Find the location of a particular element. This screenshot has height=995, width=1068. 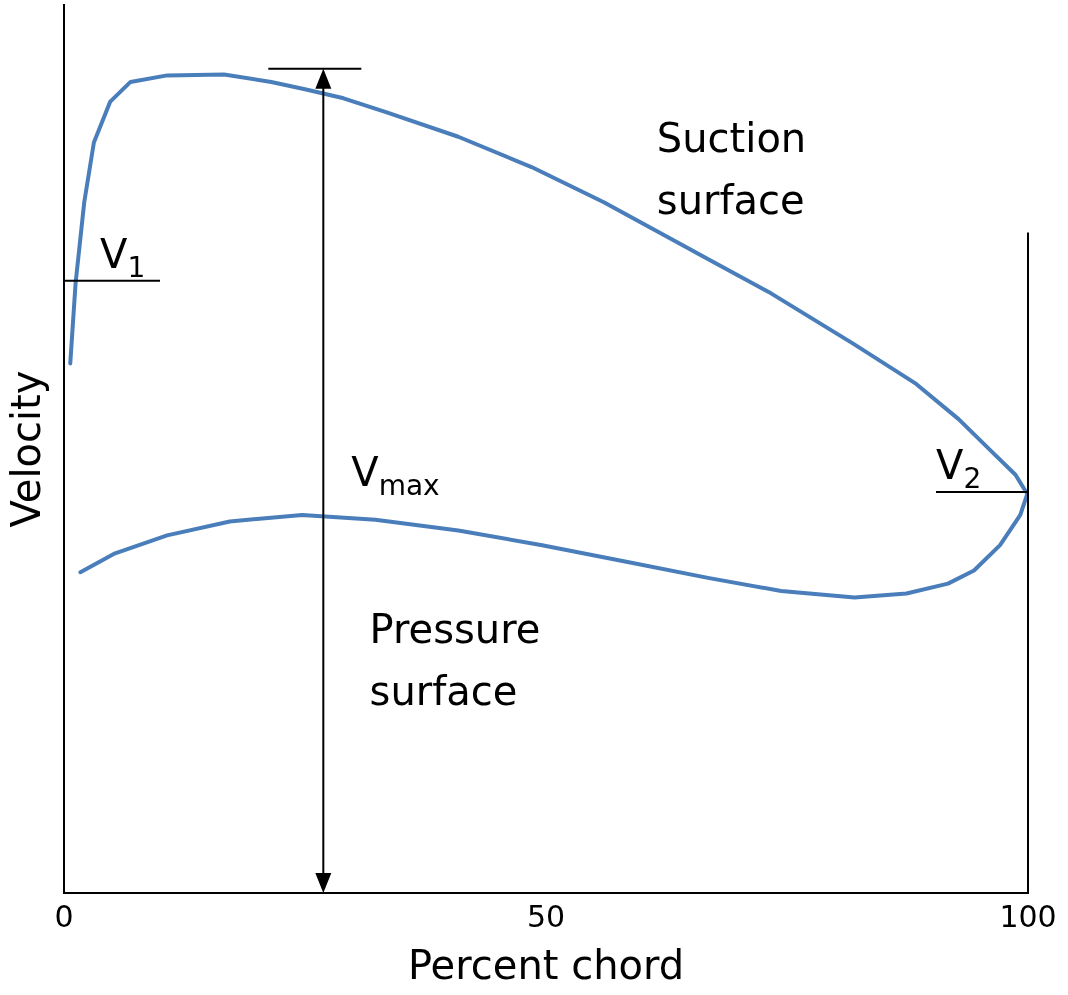

series-label: Suction surface is located at coordinates (732, 170).